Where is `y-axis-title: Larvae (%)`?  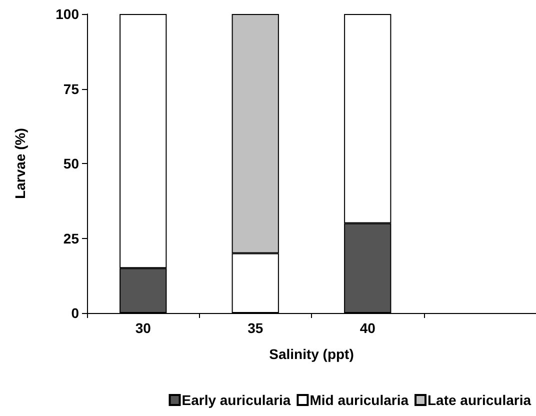 y-axis-title: Larvae (%) is located at coordinates (20, 163).